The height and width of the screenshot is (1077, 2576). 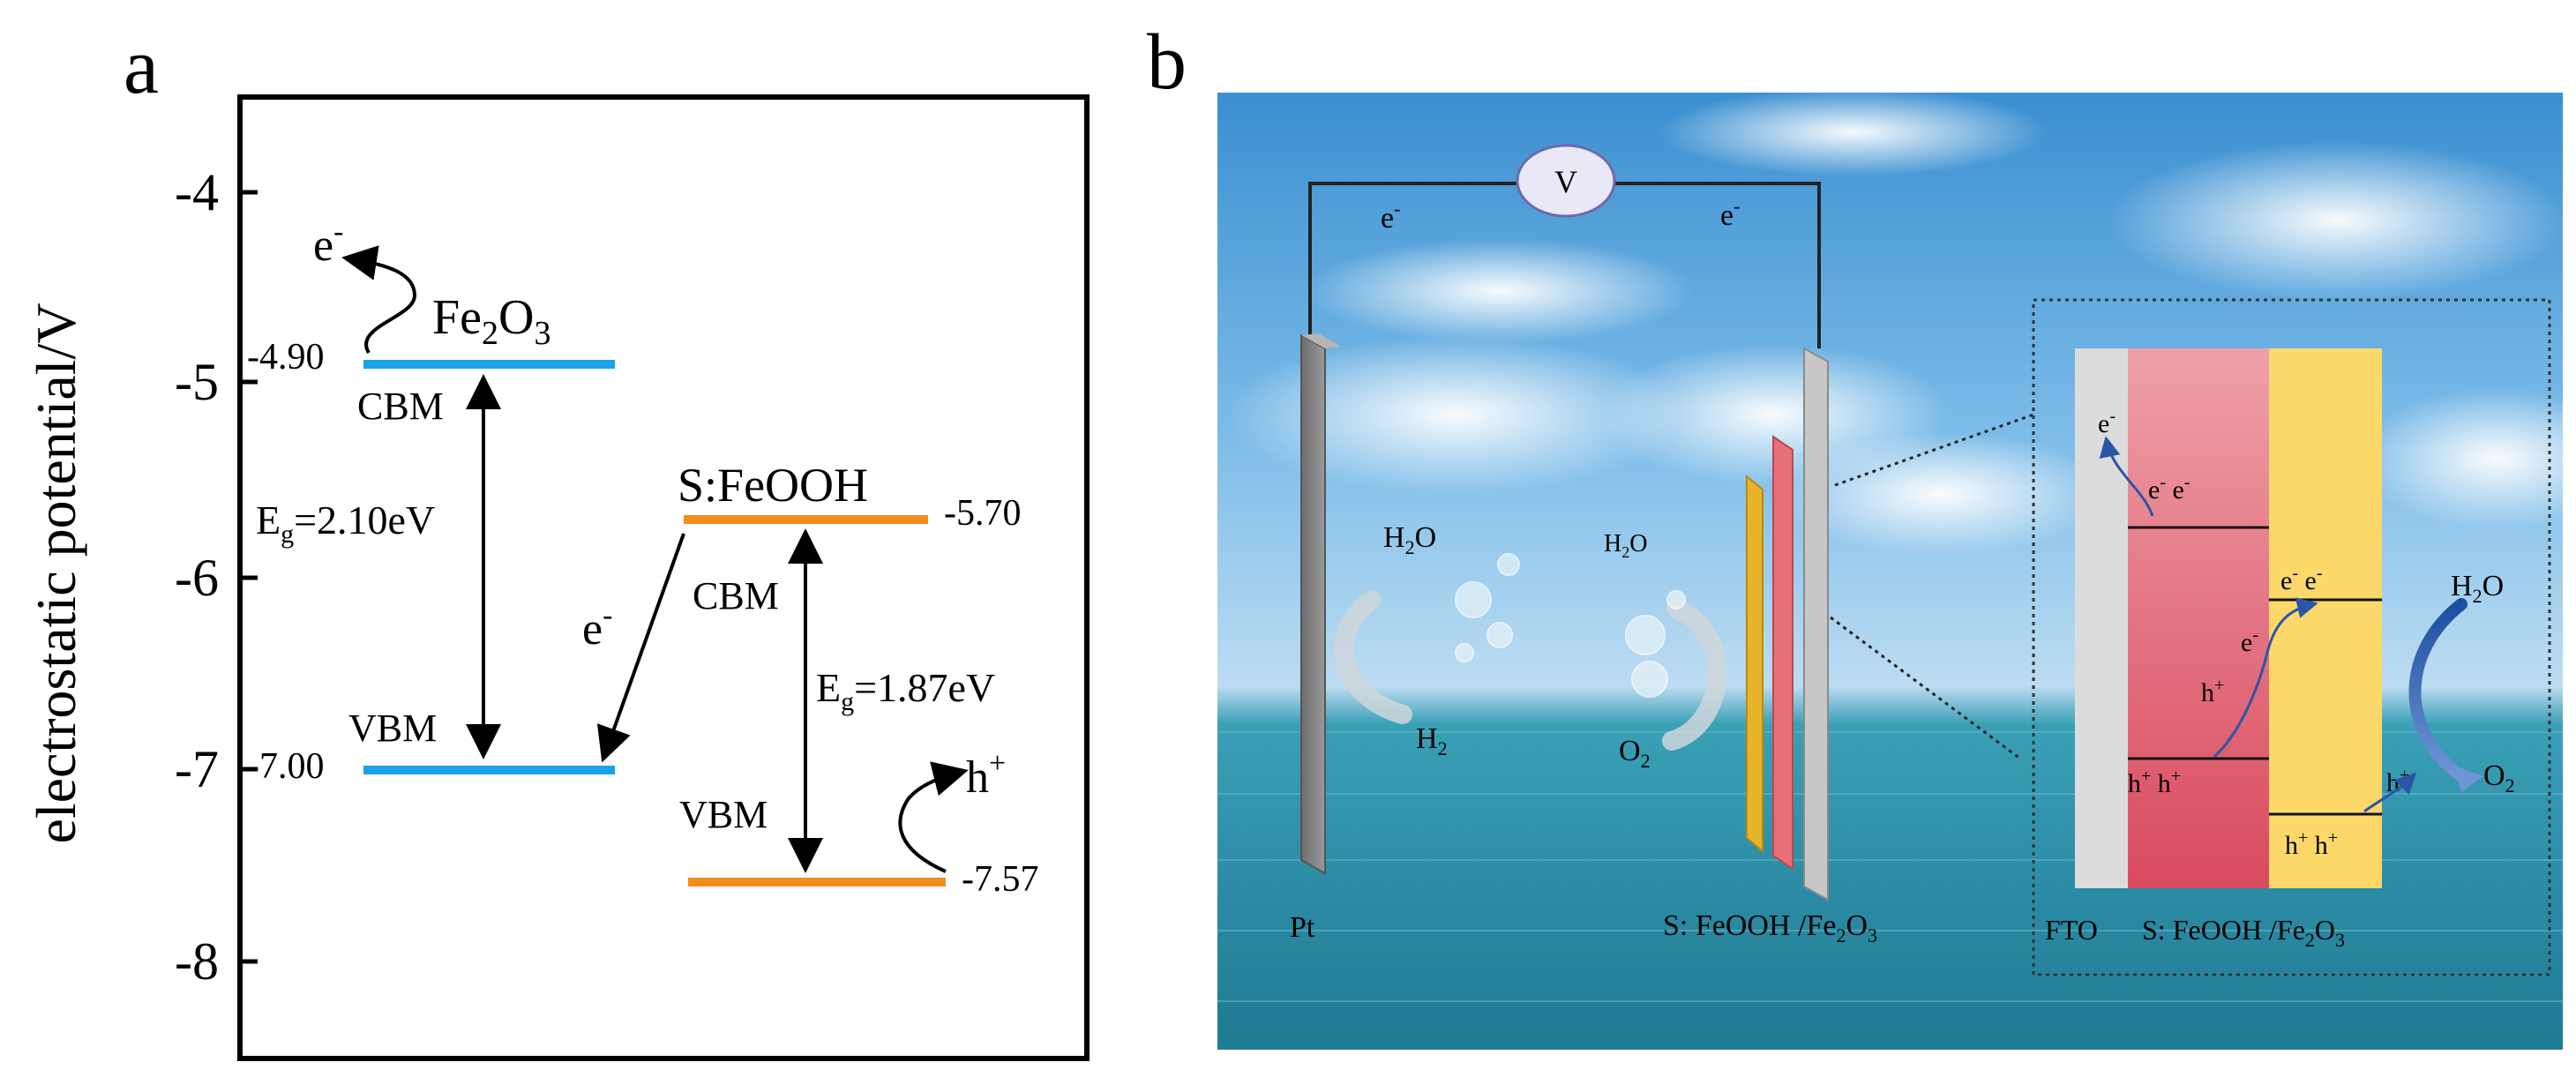 What do you see at coordinates (597, 626) in the screenshot?
I see `transfer-electron-label: e-` at bounding box center [597, 626].